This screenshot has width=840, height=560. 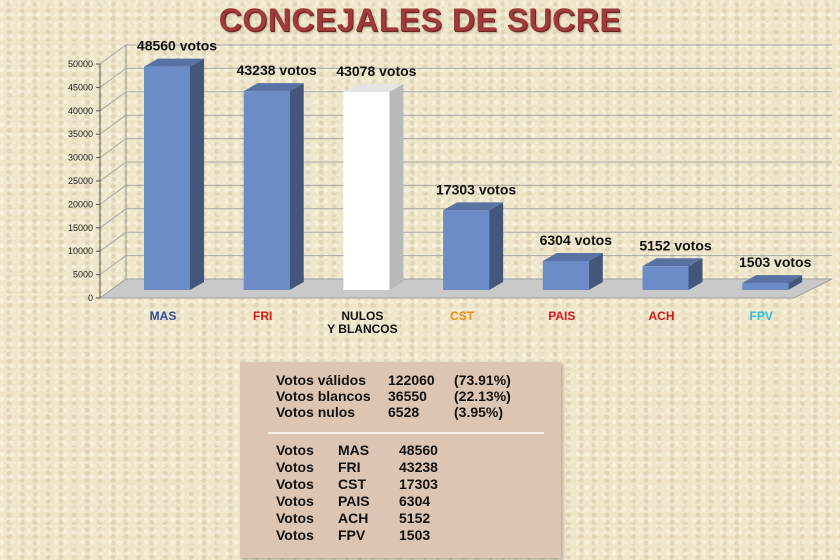 What do you see at coordinates (362, 329) in the screenshot?
I see `category-label: Y BLANCOS` at bounding box center [362, 329].